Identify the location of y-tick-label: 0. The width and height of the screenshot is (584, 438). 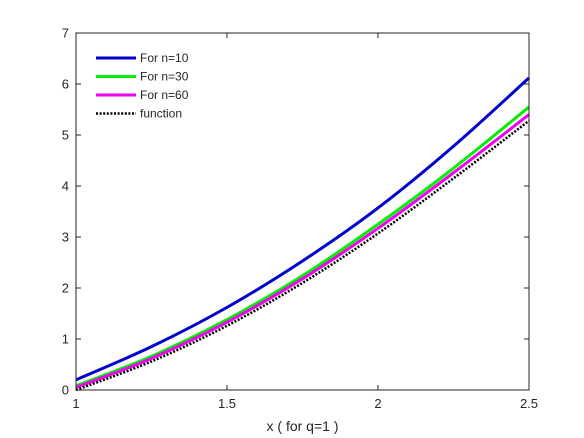
(65, 390).